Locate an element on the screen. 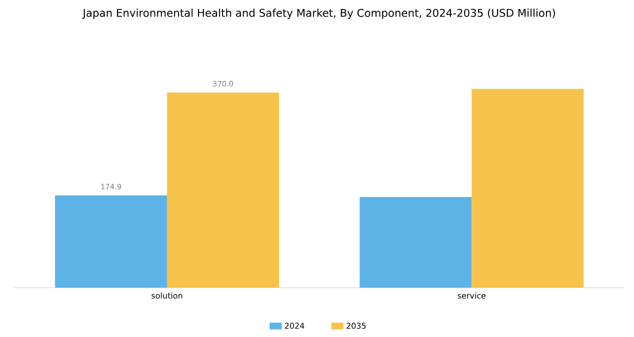 This screenshot has width=634, height=337. x-tick-label: solution is located at coordinates (167, 295).